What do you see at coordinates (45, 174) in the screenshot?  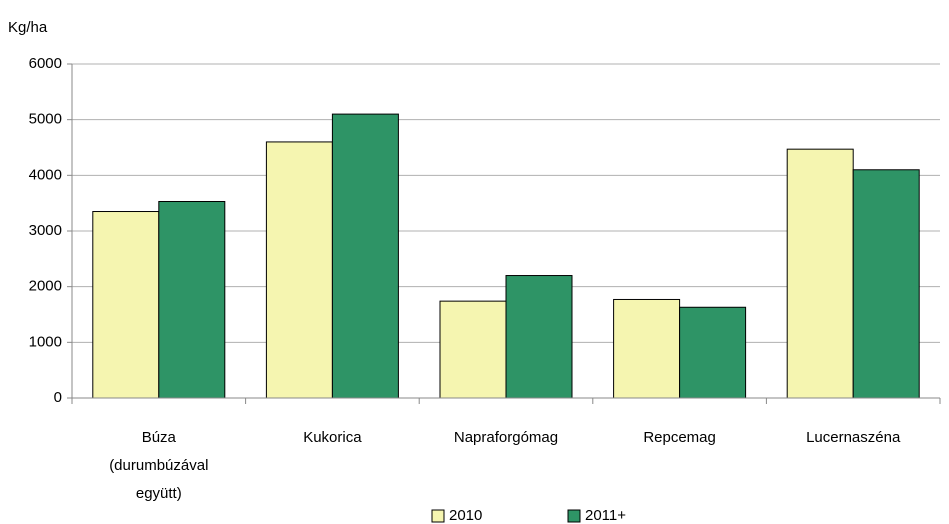 I see `y-tick-label: 4000` at bounding box center [45, 174].